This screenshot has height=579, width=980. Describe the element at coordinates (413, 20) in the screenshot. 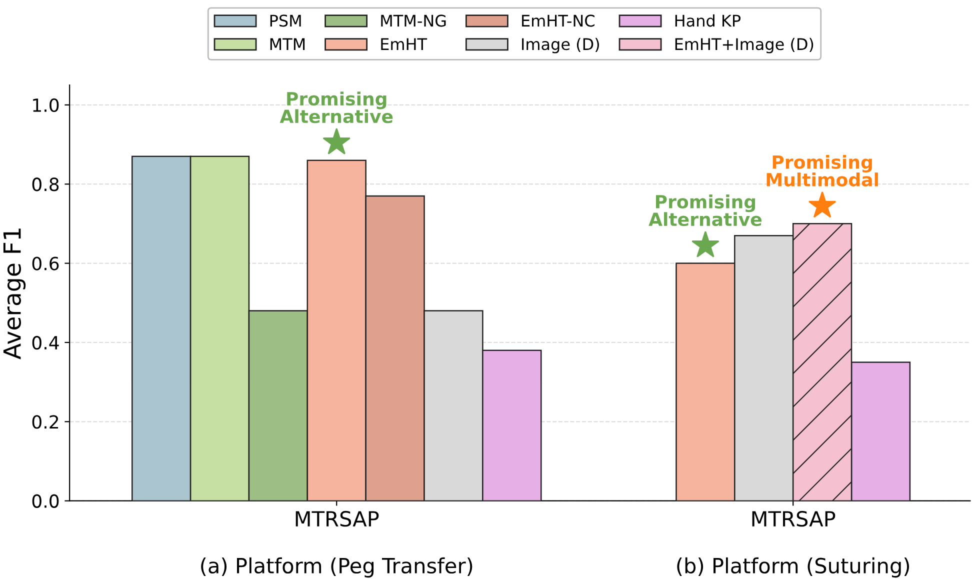

I see `legend-label: MTM-NG` at that location.